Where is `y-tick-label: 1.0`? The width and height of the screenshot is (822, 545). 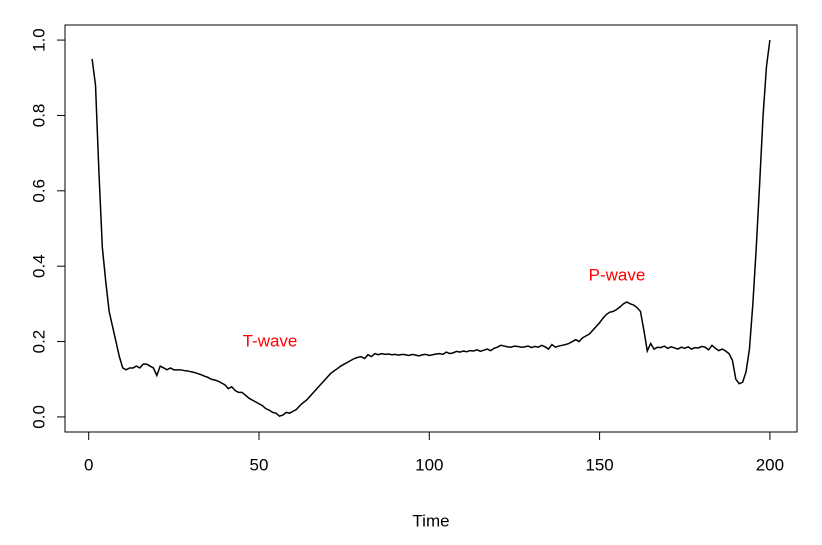 y-tick-label: 1.0 is located at coordinates (38, 40).